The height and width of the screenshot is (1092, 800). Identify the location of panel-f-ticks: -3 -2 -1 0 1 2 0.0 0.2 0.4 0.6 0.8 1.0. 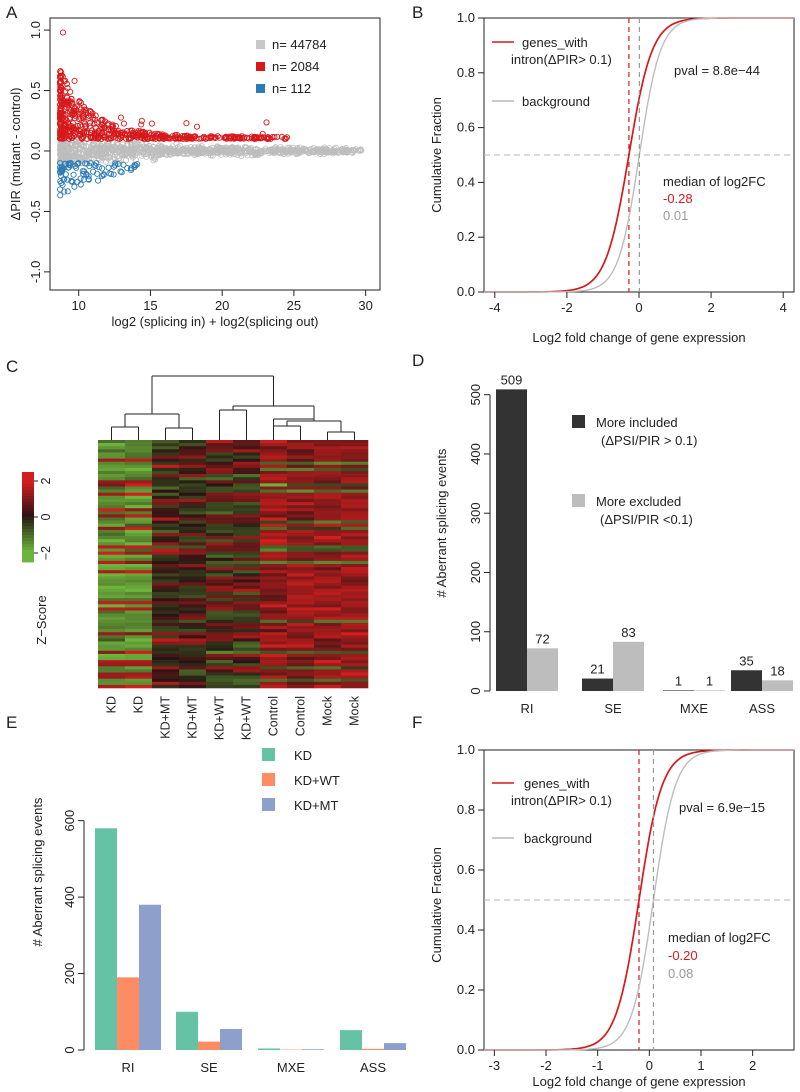
(606, 907).